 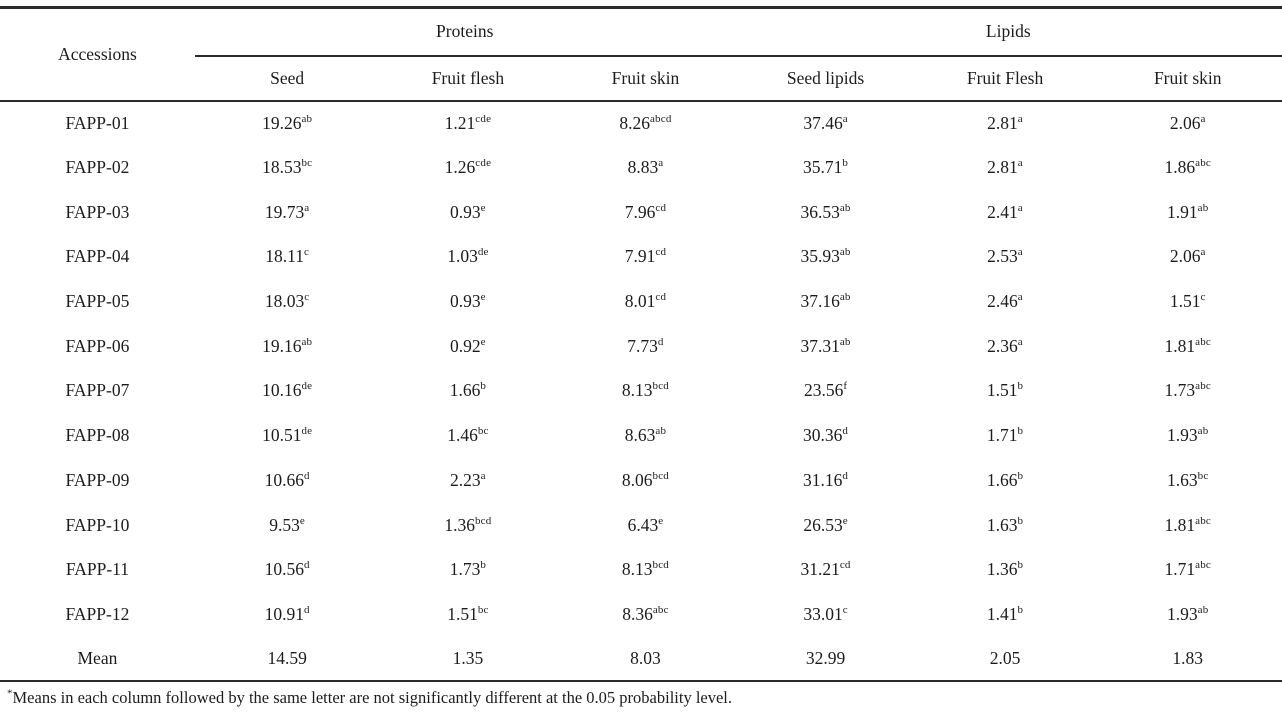 I want to click on column-subheader-fruit-flesh: Fruit Flesh, so click(x=1005, y=78).